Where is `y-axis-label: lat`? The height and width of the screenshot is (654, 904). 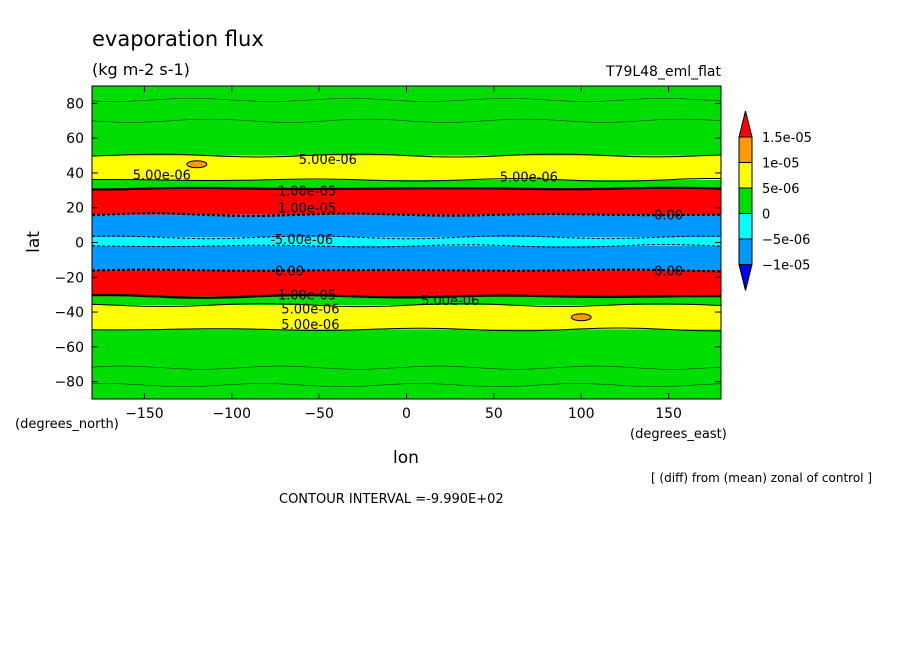
y-axis-label: lat is located at coordinates (34, 242).